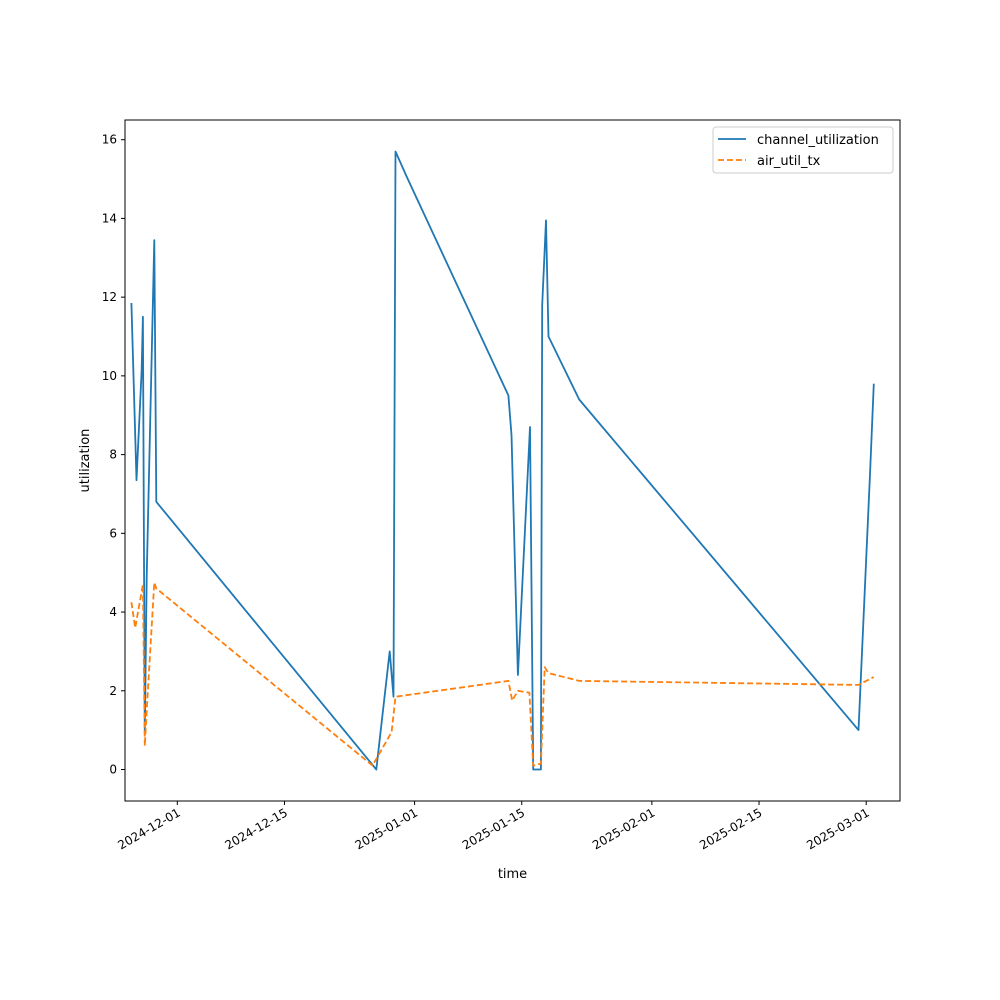 The height and width of the screenshot is (1000, 1000). What do you see at coordinates (113, 533) in the screenshot?
I see `y-tick-label: 6` at bounding box center [113, 533].